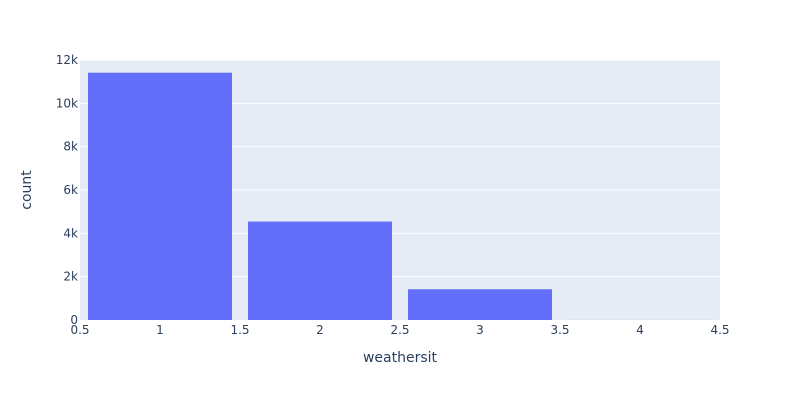 The height and width of the screenshot is (405, 800). Describe the element at coordinates (70, 277) in the screenshot. I see `y-tick-label: 2k` at that location.